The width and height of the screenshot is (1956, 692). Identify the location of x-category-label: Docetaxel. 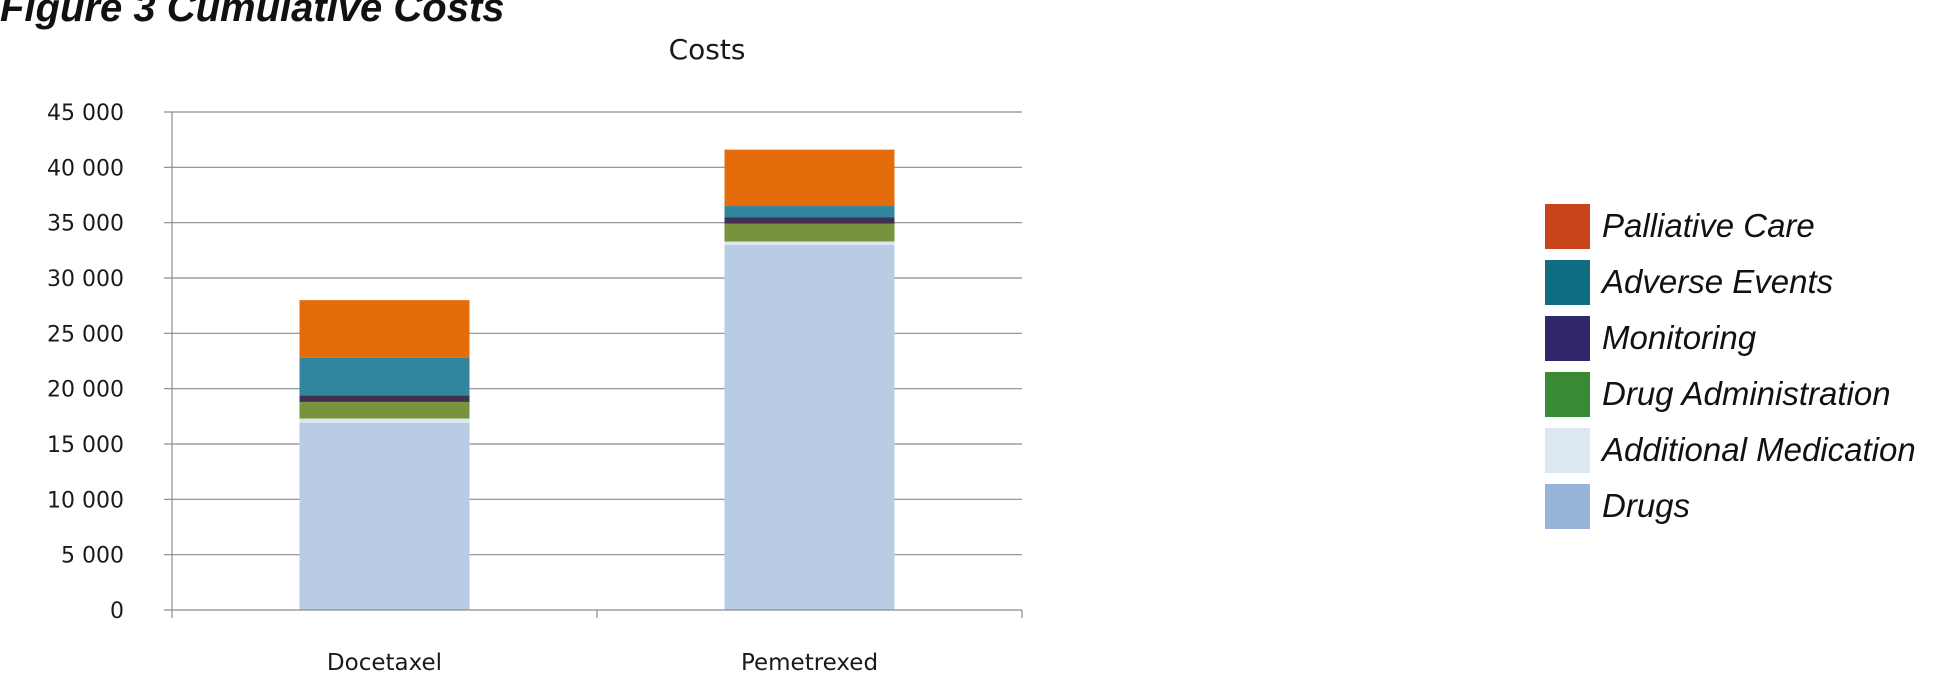
(384, 663).